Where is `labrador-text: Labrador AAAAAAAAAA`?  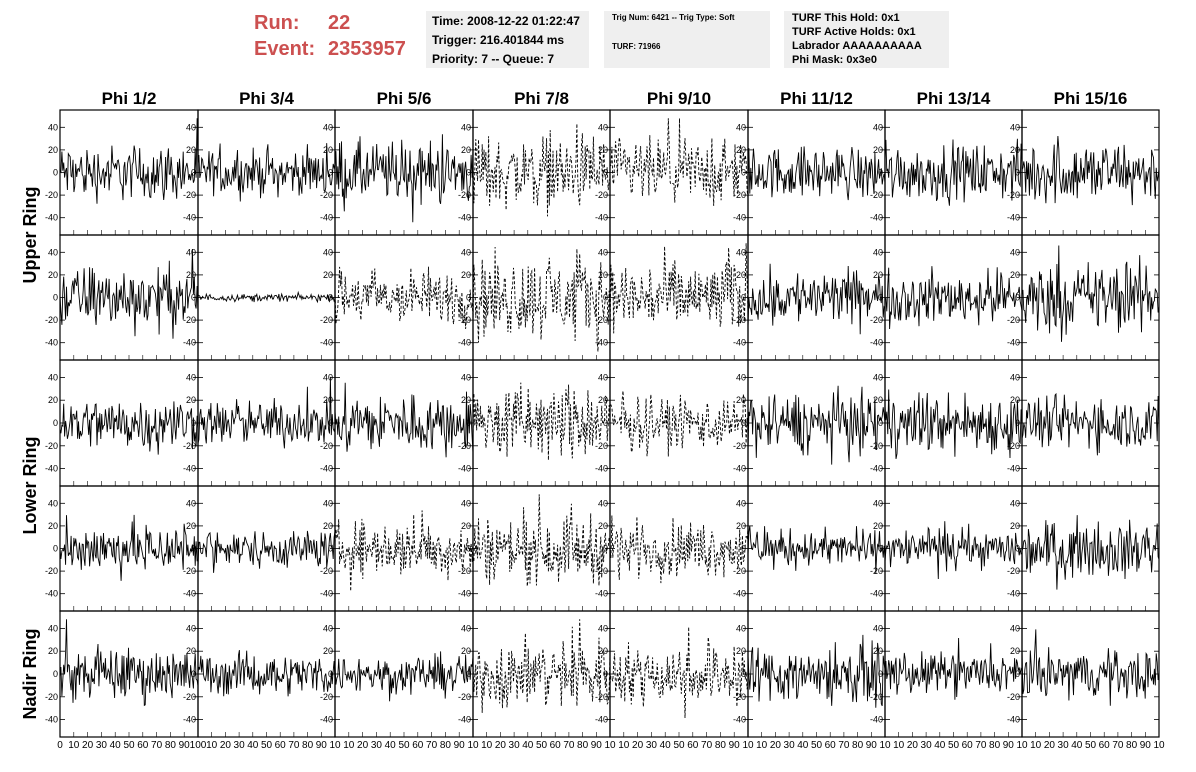 labrador-text: Labrador AAAAAAAAAA is located at coordinates (857, 46).